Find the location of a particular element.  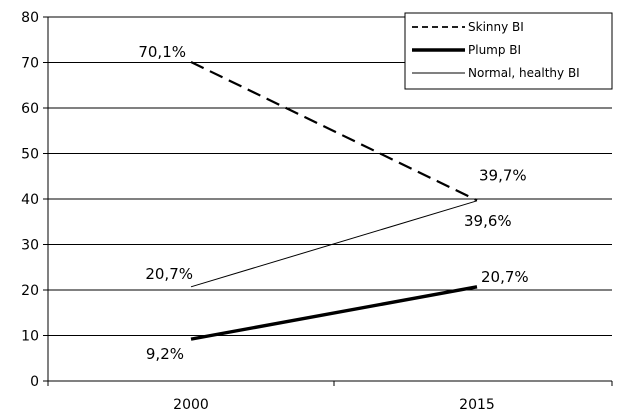

y-tick-label-50: 50 is located at coordinates (30, 155).